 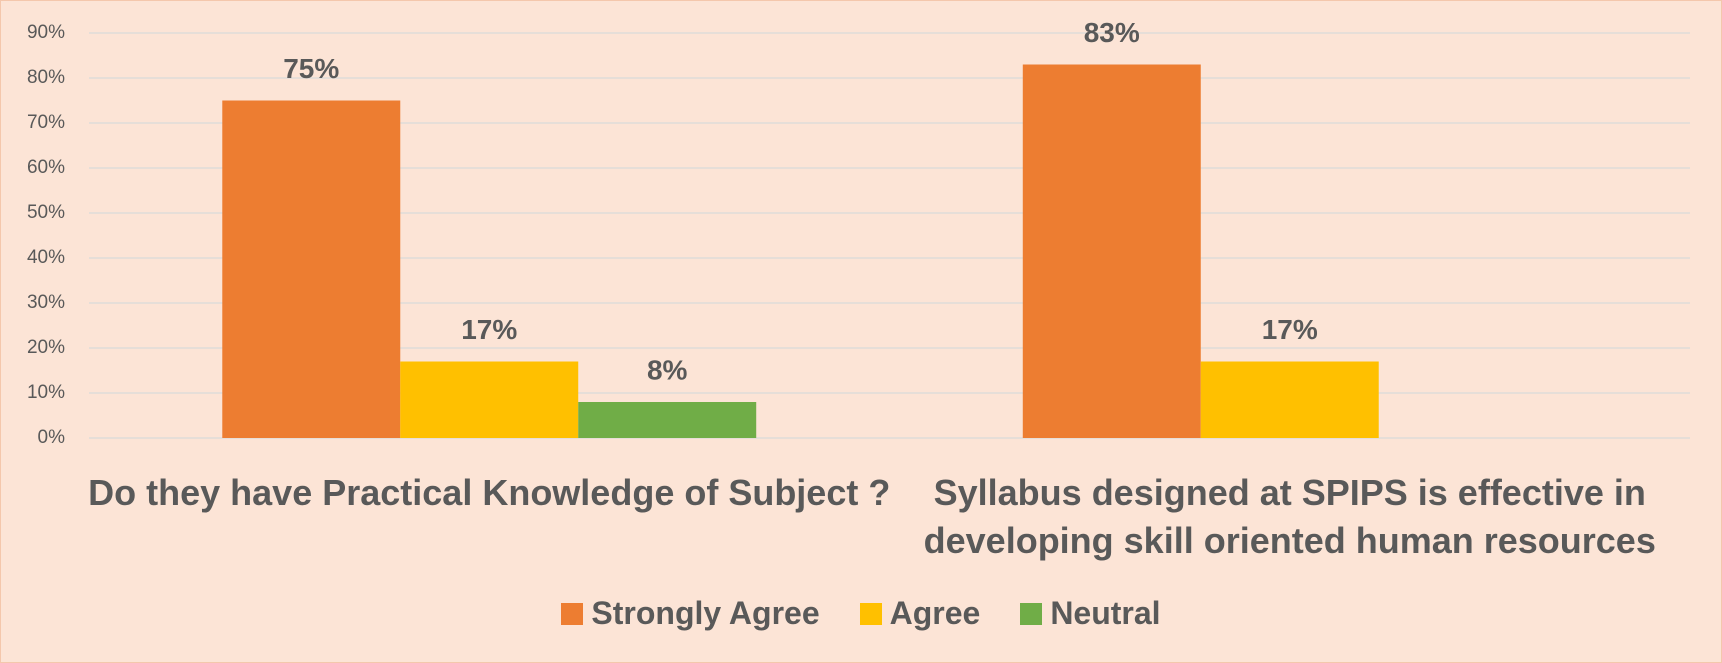 What do you see at coordinates (46, 77) in the screenshot?
I see `y-tick-label: 80%` at bounding box center [46, 77].